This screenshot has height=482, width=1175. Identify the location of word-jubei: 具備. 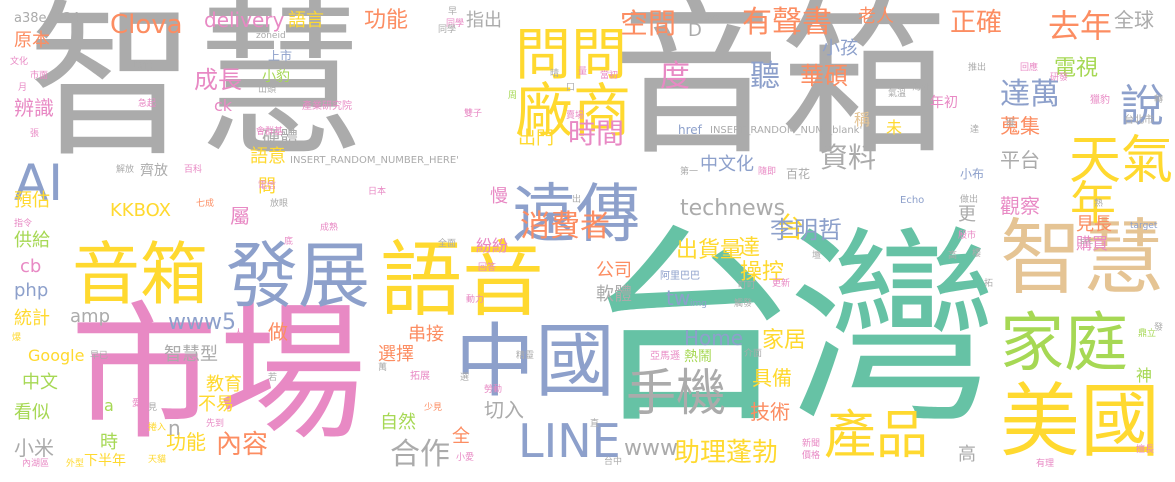
(772, 378).